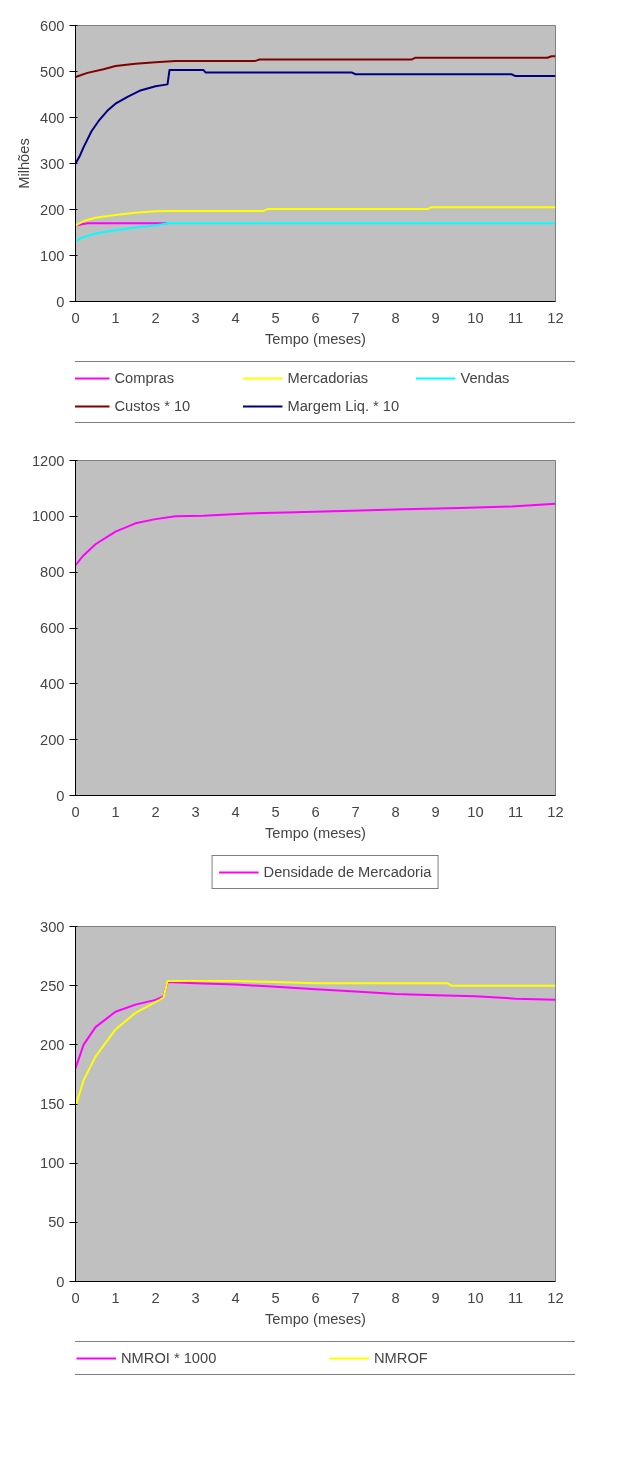 The width and height of the screenshot is (619, 1458). Describe the element at coordinates (52, 985) in the screenshot. I see `y-tick-label: 250` at that location.